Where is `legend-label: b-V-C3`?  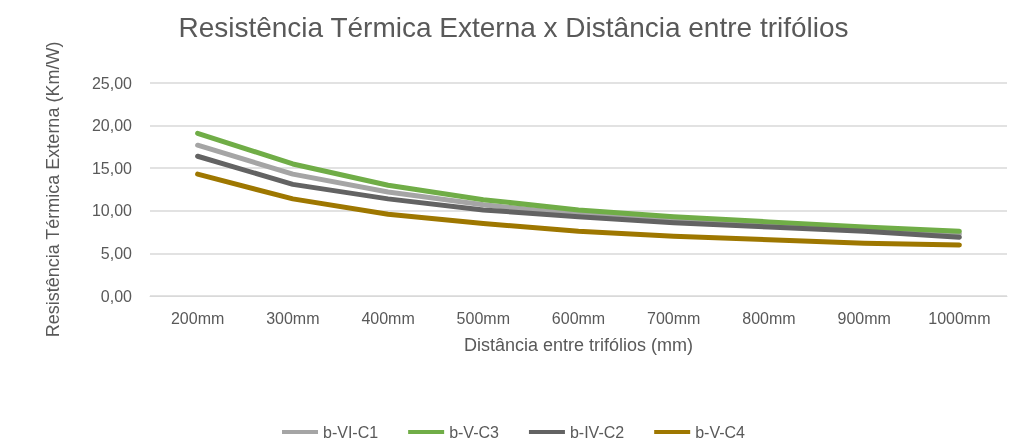 legend-label: b-V-C3 is located at coordinates (474, 432).